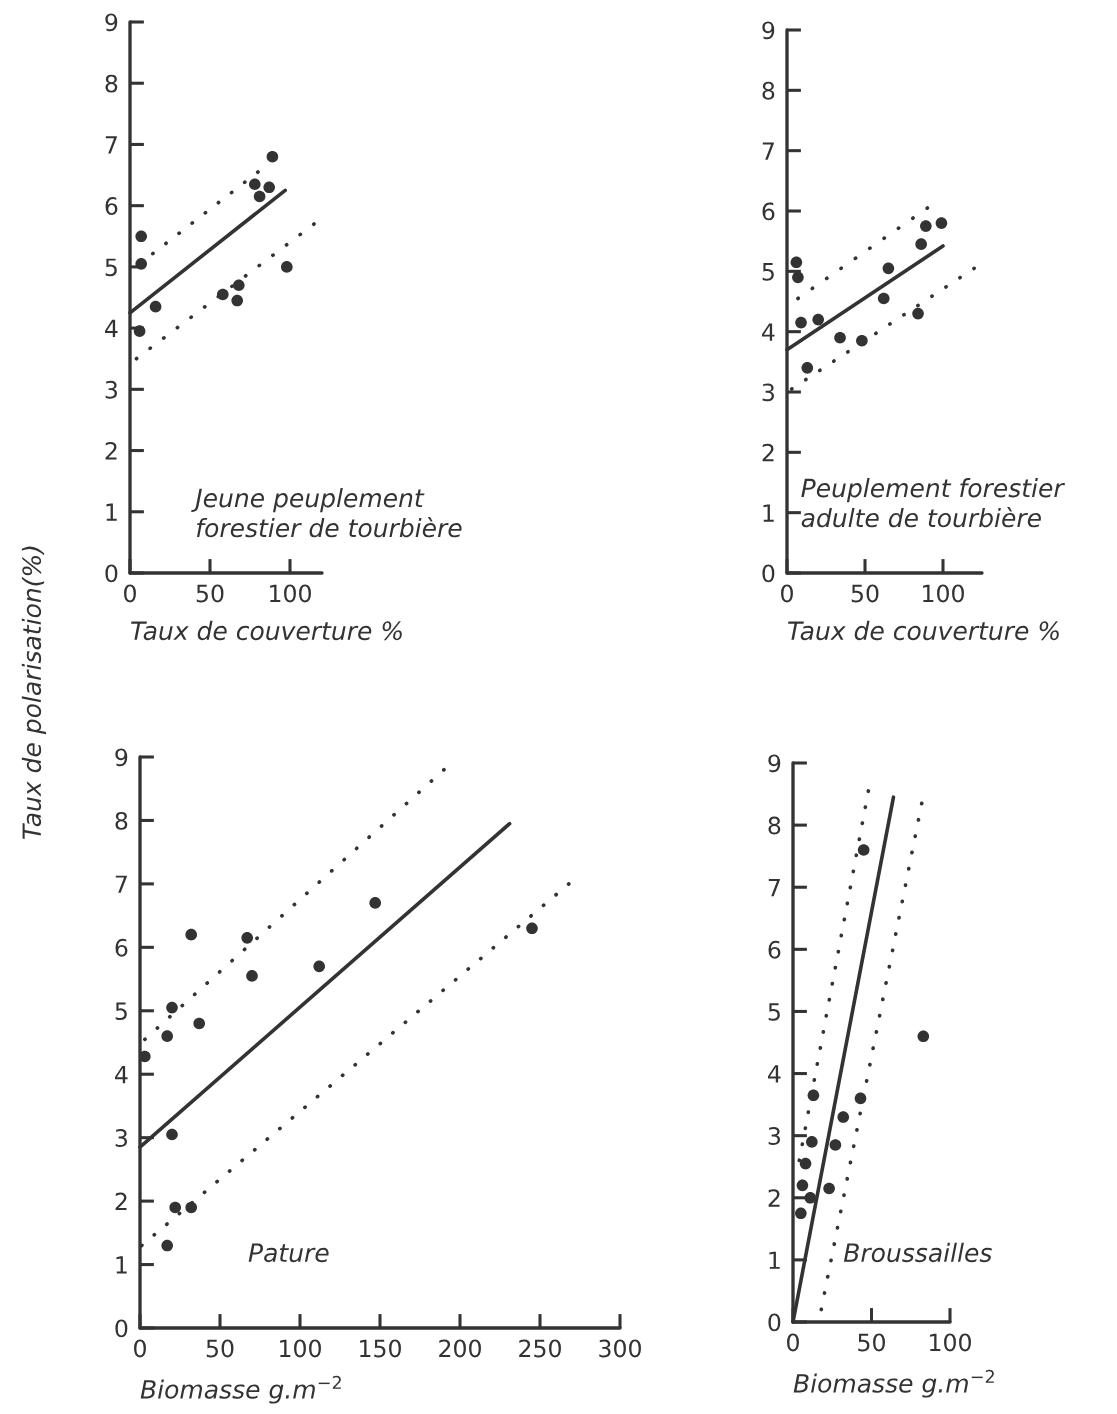 This screenshot has width=1117, height=1414. Describe the element at coordinates (933, 503) in the screenshot. I see `annotation: Peuplement forestier adulte de tourbière` at that location.